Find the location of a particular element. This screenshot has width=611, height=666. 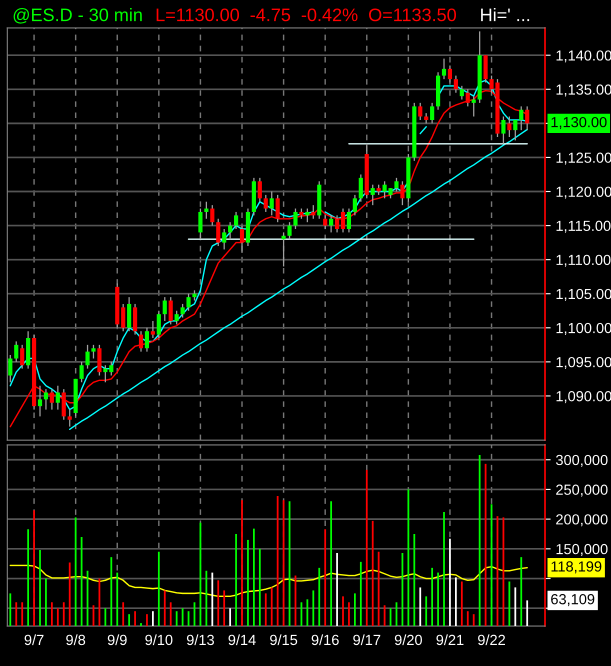

y-tick-label: 300,000 is located at coordinates (582, 460).